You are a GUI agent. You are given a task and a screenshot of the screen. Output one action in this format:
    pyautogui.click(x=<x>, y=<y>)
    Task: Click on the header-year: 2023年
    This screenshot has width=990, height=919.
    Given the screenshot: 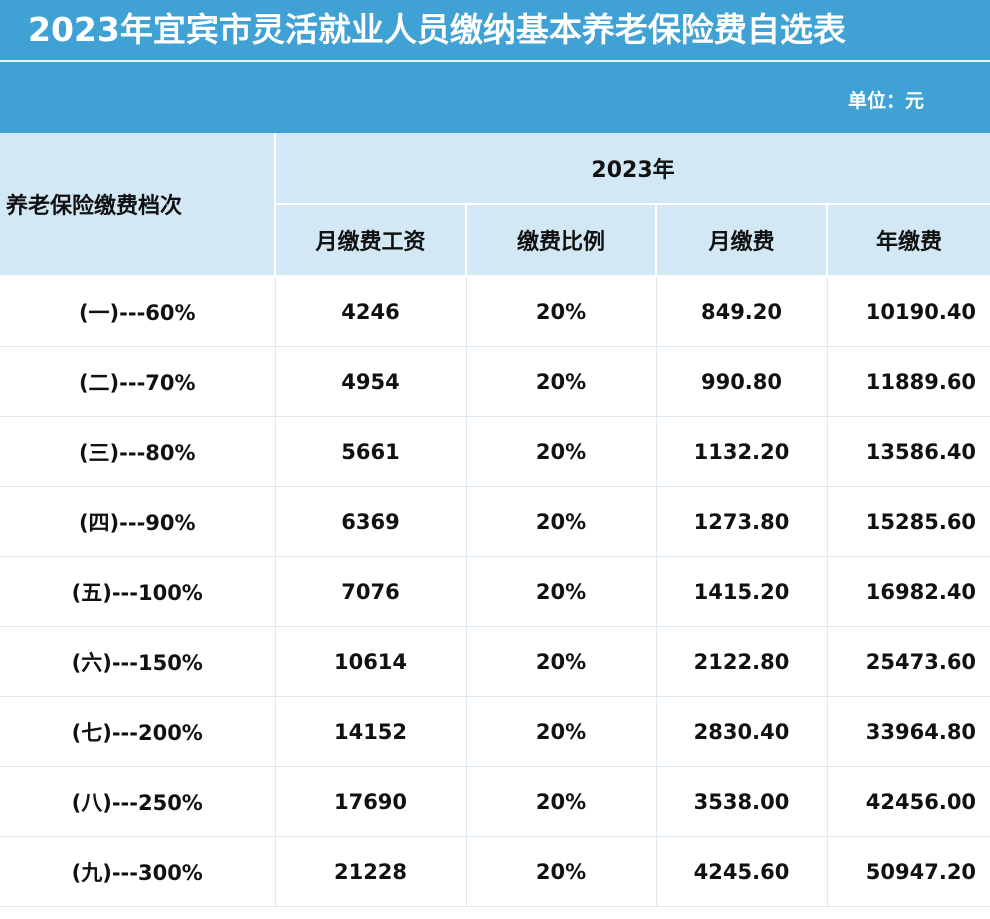 What is the action you would take?
    pyautogui.click(x=631, y=169)
    